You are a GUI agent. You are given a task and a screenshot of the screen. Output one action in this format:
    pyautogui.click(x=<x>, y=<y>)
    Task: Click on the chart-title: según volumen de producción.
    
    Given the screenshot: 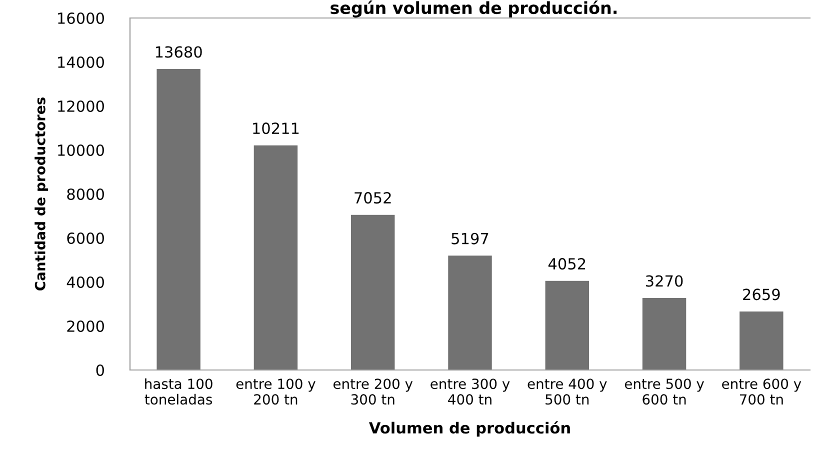 What is the action you would take?
    pyautogui.click(x=473, y=9)
    